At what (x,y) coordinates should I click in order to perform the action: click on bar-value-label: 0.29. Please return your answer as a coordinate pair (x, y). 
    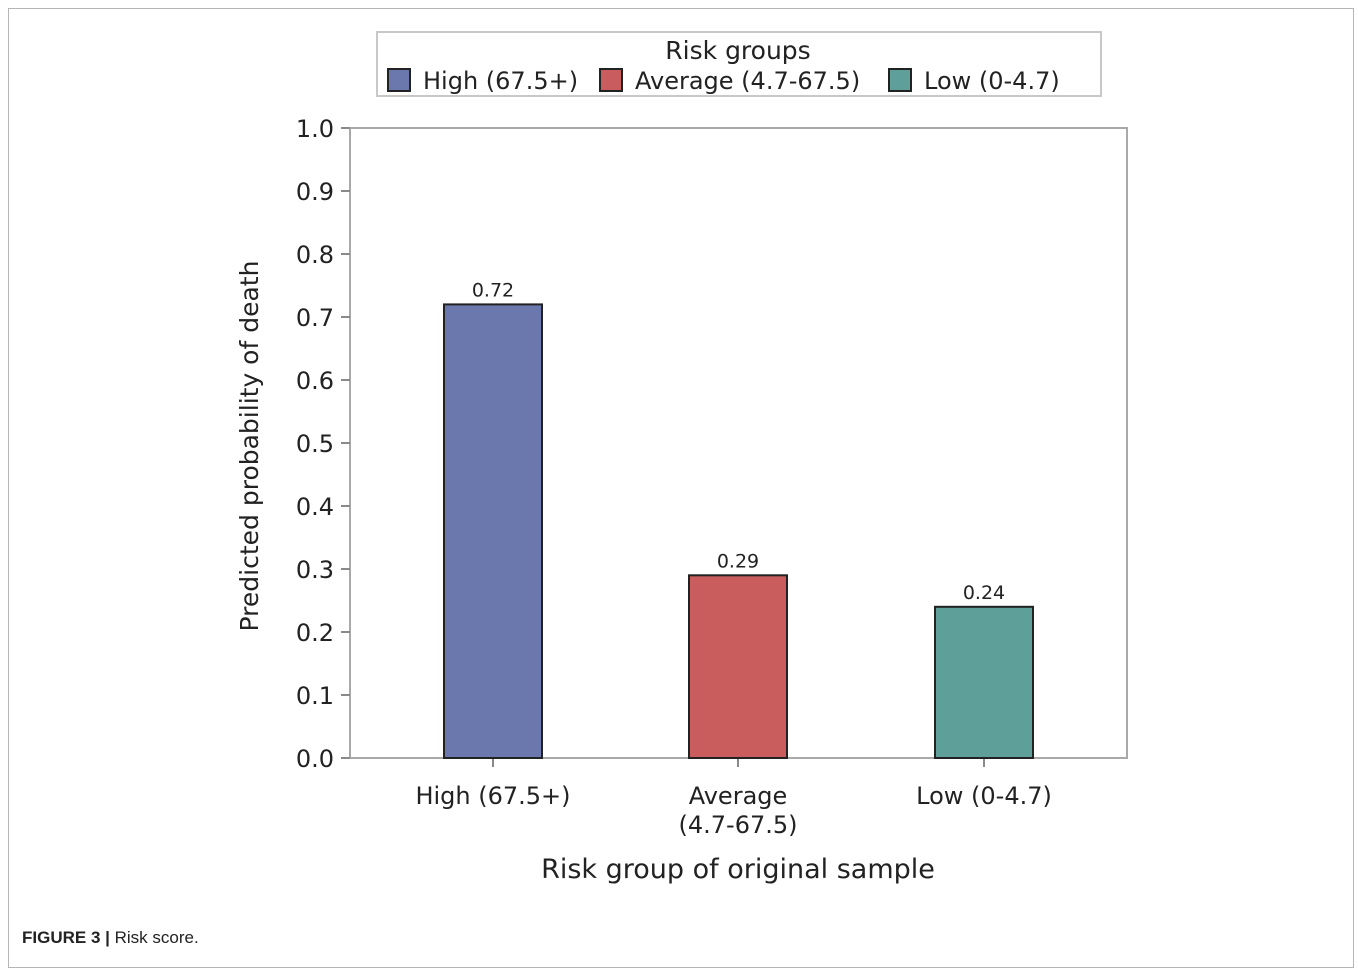
    Looking at the image, I should click on (738, 561).